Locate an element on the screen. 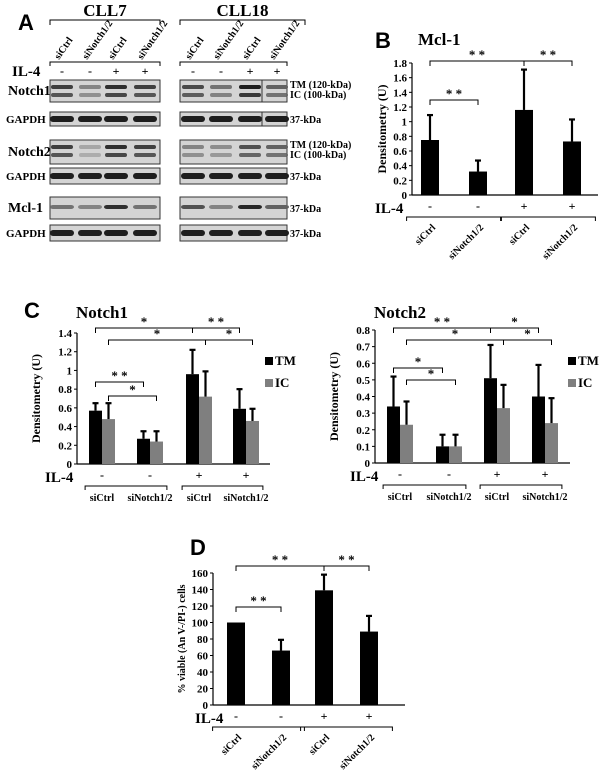  molecular-weight-label: IC (100-kDa) is located at coordinates (318, 155).